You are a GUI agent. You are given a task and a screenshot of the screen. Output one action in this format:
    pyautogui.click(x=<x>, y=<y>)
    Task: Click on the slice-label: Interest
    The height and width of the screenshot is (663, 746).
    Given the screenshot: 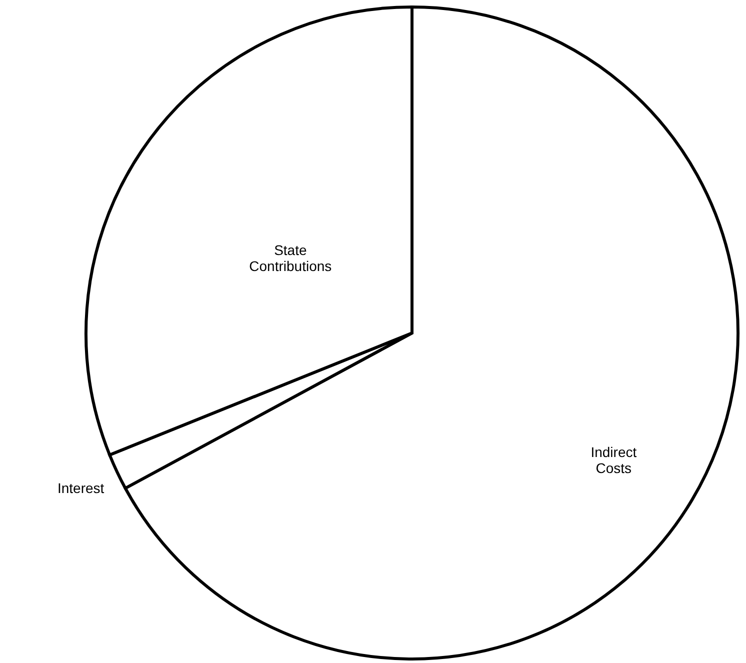 What is the action you would take?
    pyautogui.click(x=80, y=488)
    